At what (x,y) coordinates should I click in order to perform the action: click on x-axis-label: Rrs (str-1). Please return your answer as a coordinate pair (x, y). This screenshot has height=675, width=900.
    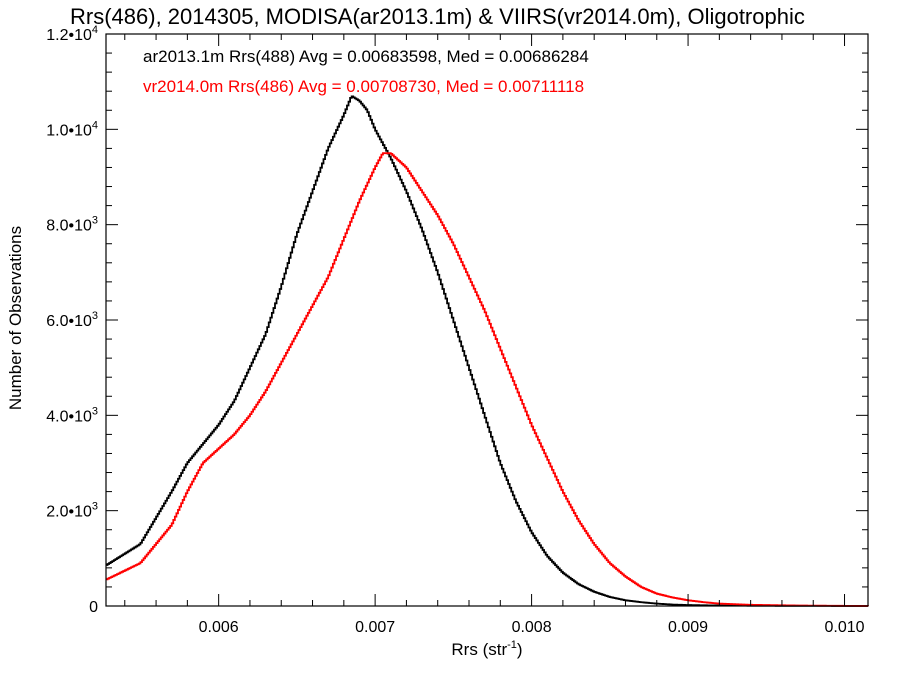
    Looking at the image, I should click on (486, 649).